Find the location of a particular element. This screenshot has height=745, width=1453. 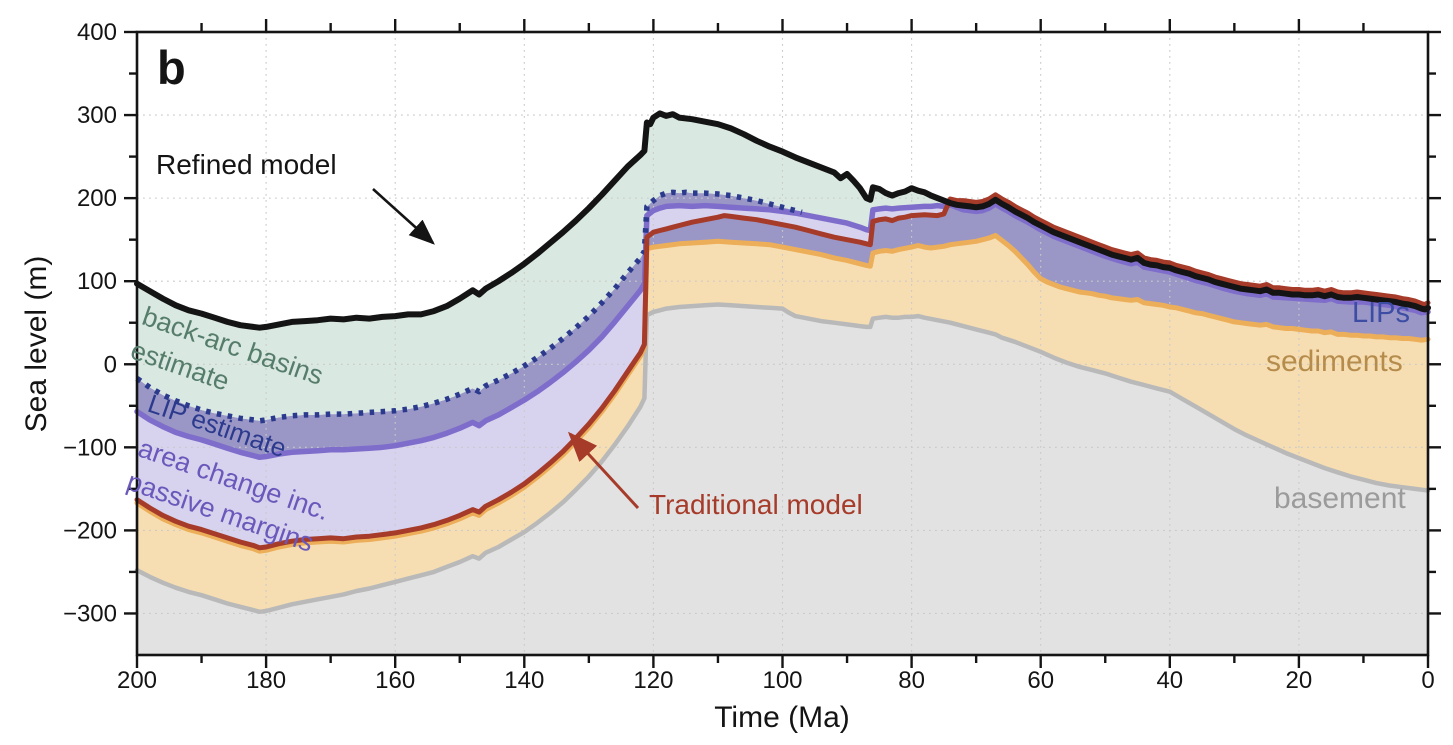

tick-label: 160 is located at coordinates (395, 680).